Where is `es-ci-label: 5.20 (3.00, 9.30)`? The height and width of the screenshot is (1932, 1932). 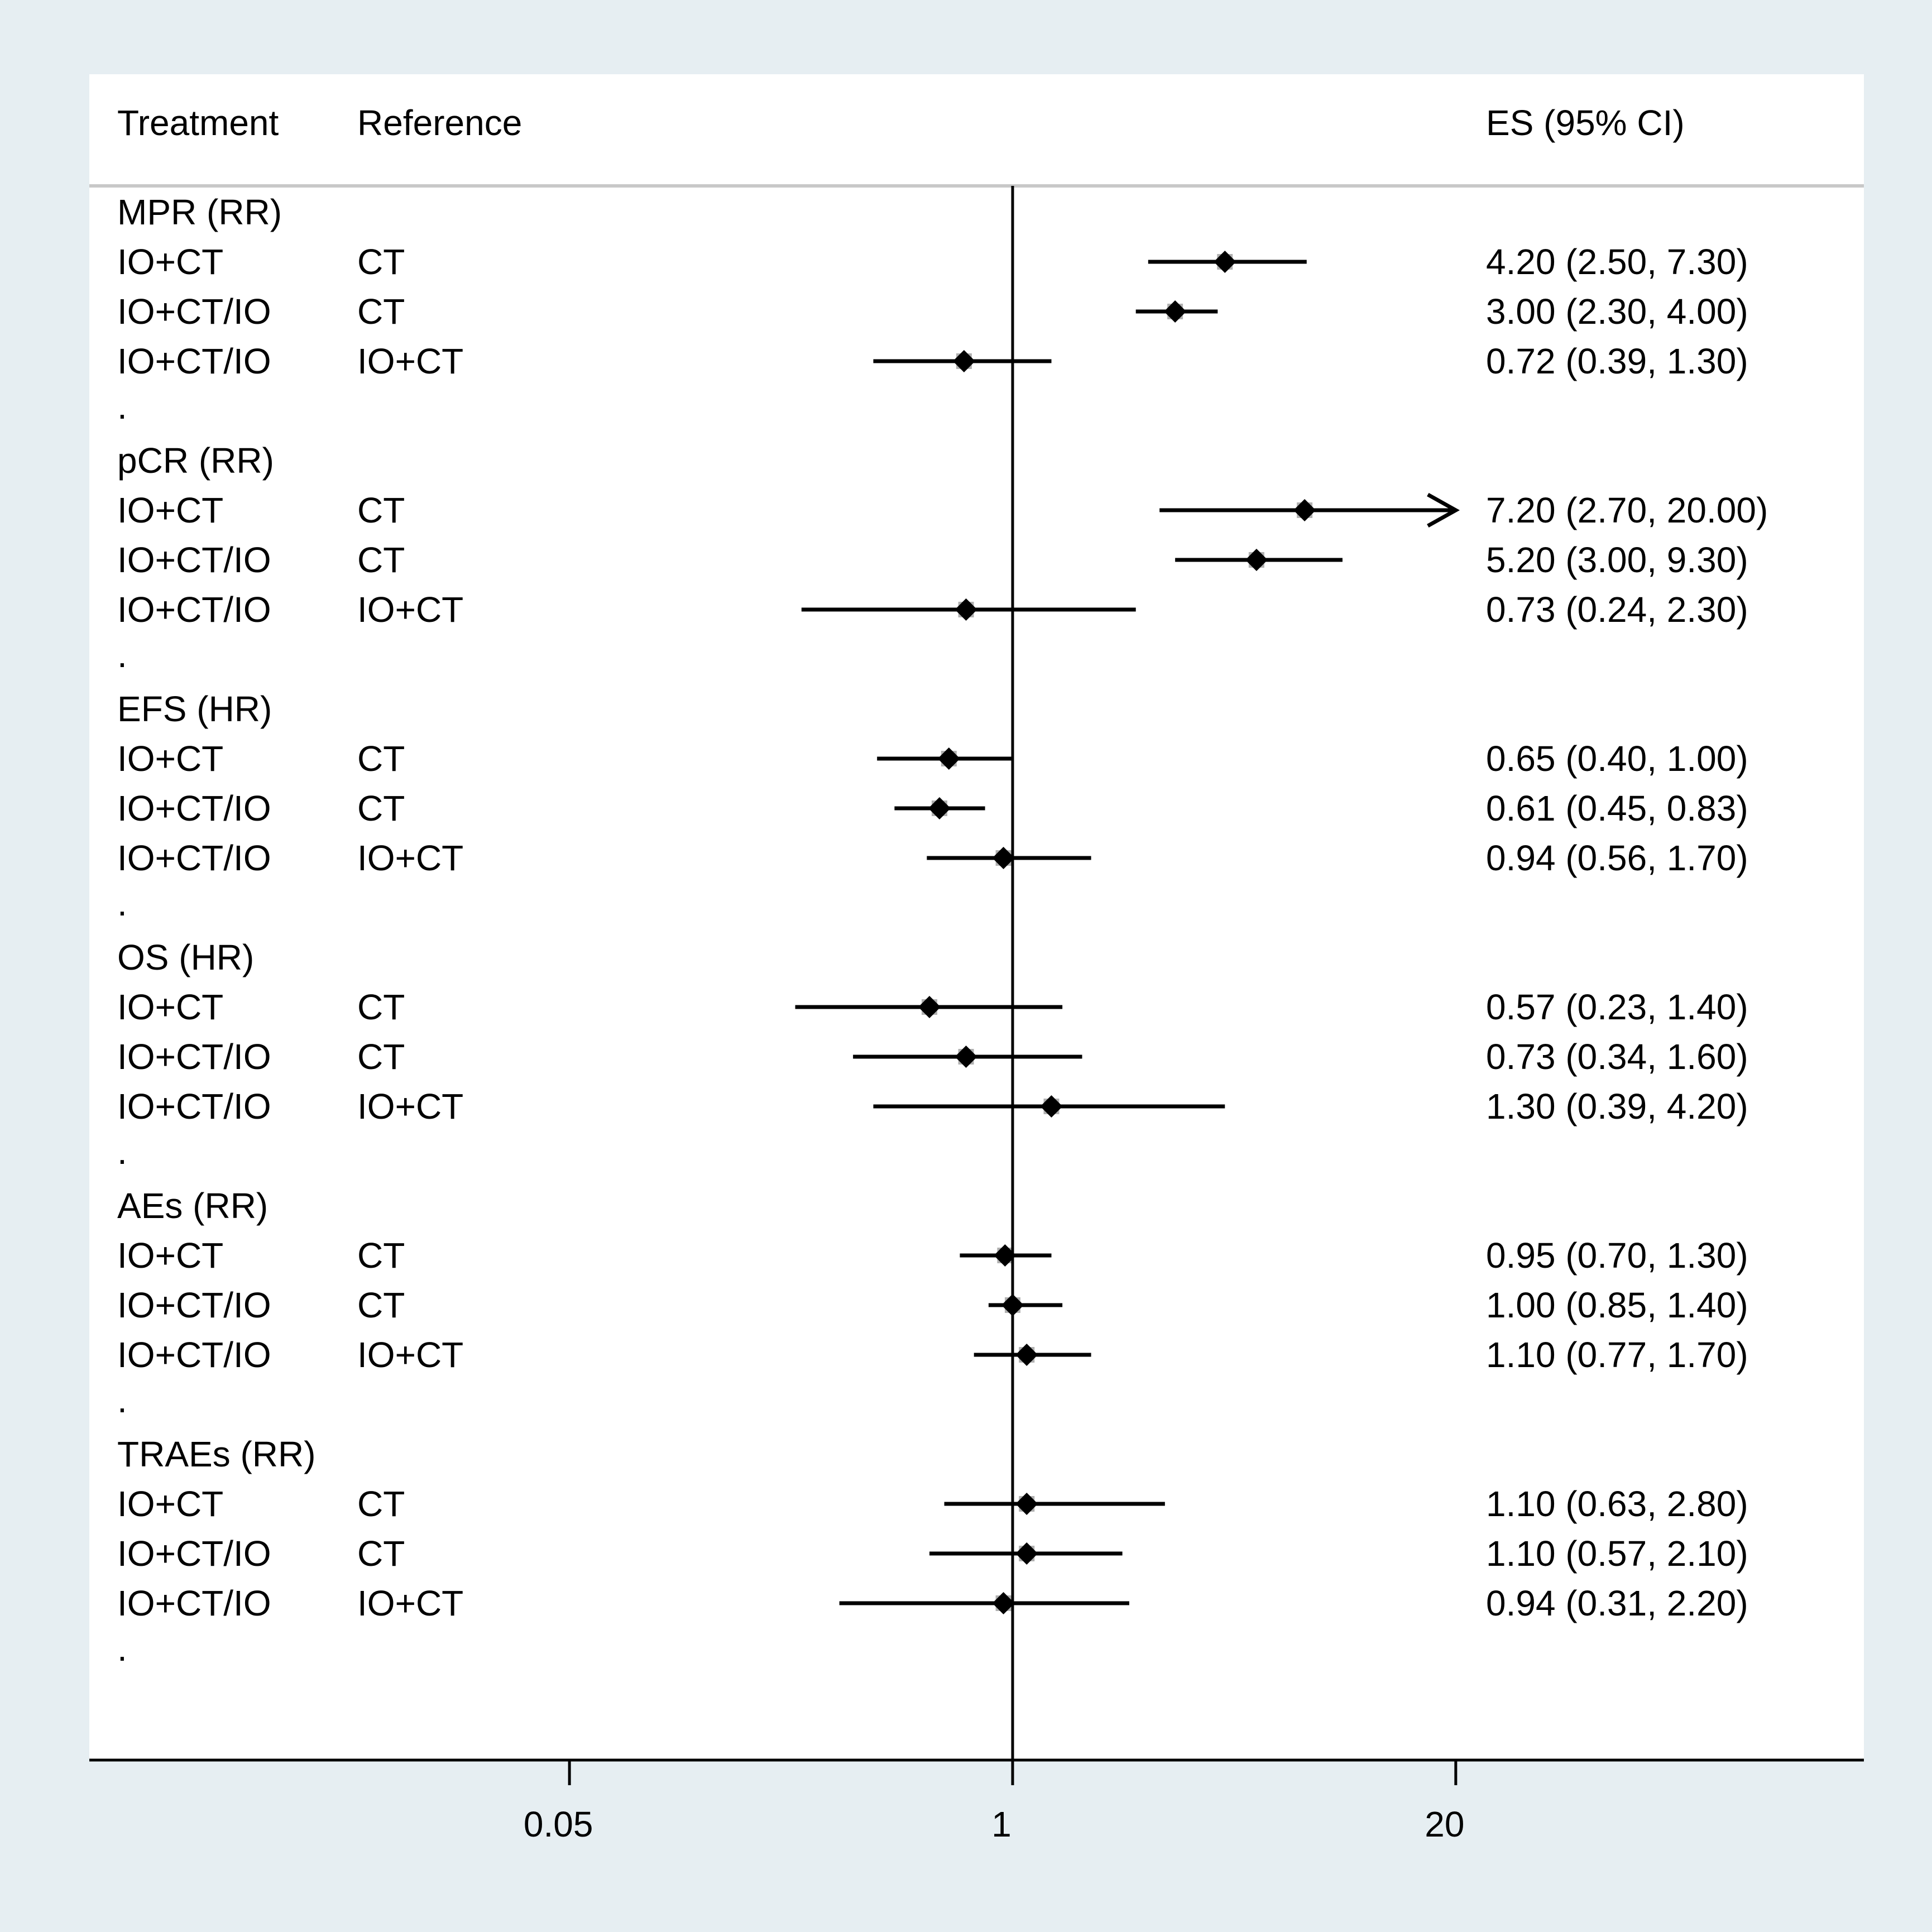 es-ci-label: 5.20 (3.00, 9.30) is located at coordinates (1617, 560).